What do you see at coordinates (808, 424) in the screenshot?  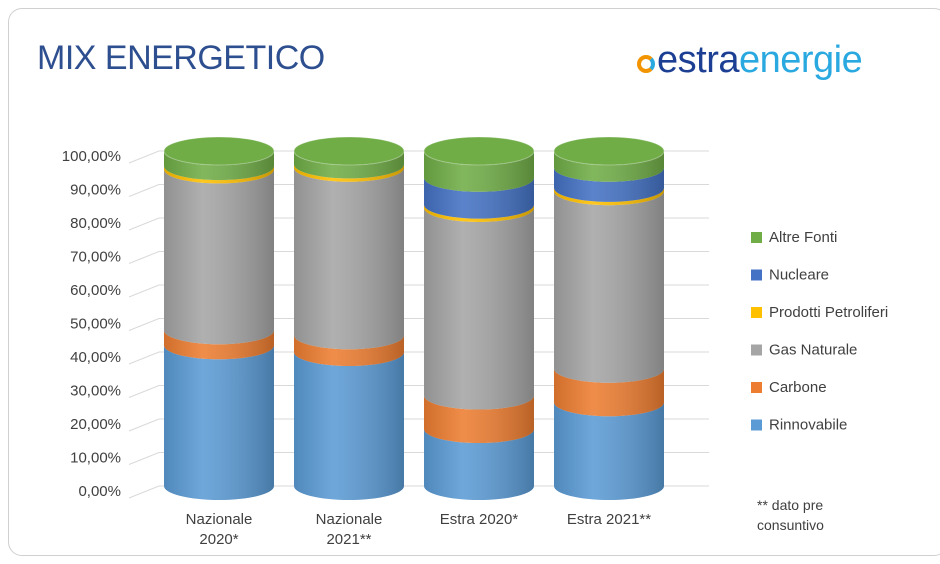 I see `legend-label: Rinnovabile` at bounding box center [808, 424].